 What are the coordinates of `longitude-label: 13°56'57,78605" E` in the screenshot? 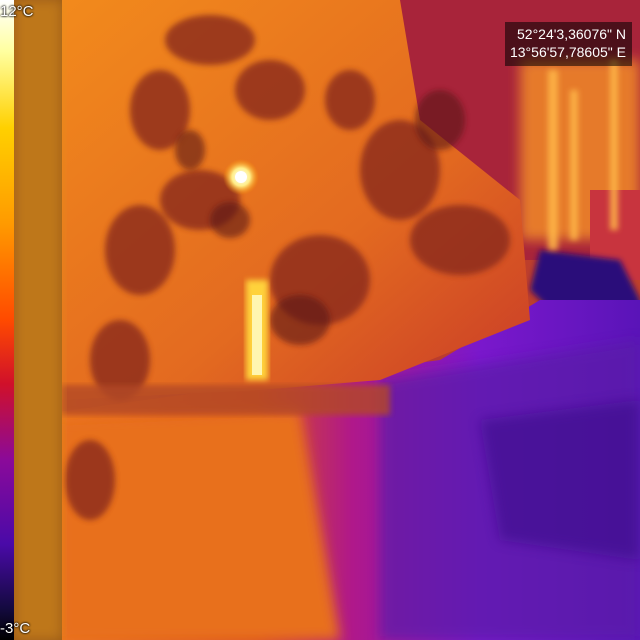 It's located at (567, 52).